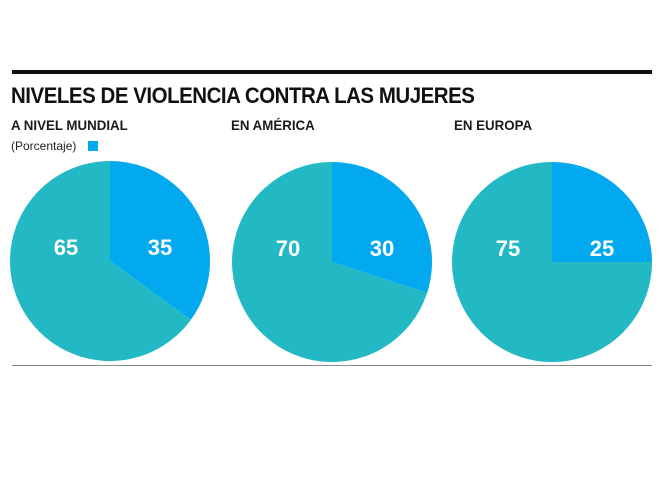 The height and width of the screenshot is (498, 664). Describe the element at coordinates (288, 248) in the screenshot. I see `pie-america-label-70: 70` at that location.